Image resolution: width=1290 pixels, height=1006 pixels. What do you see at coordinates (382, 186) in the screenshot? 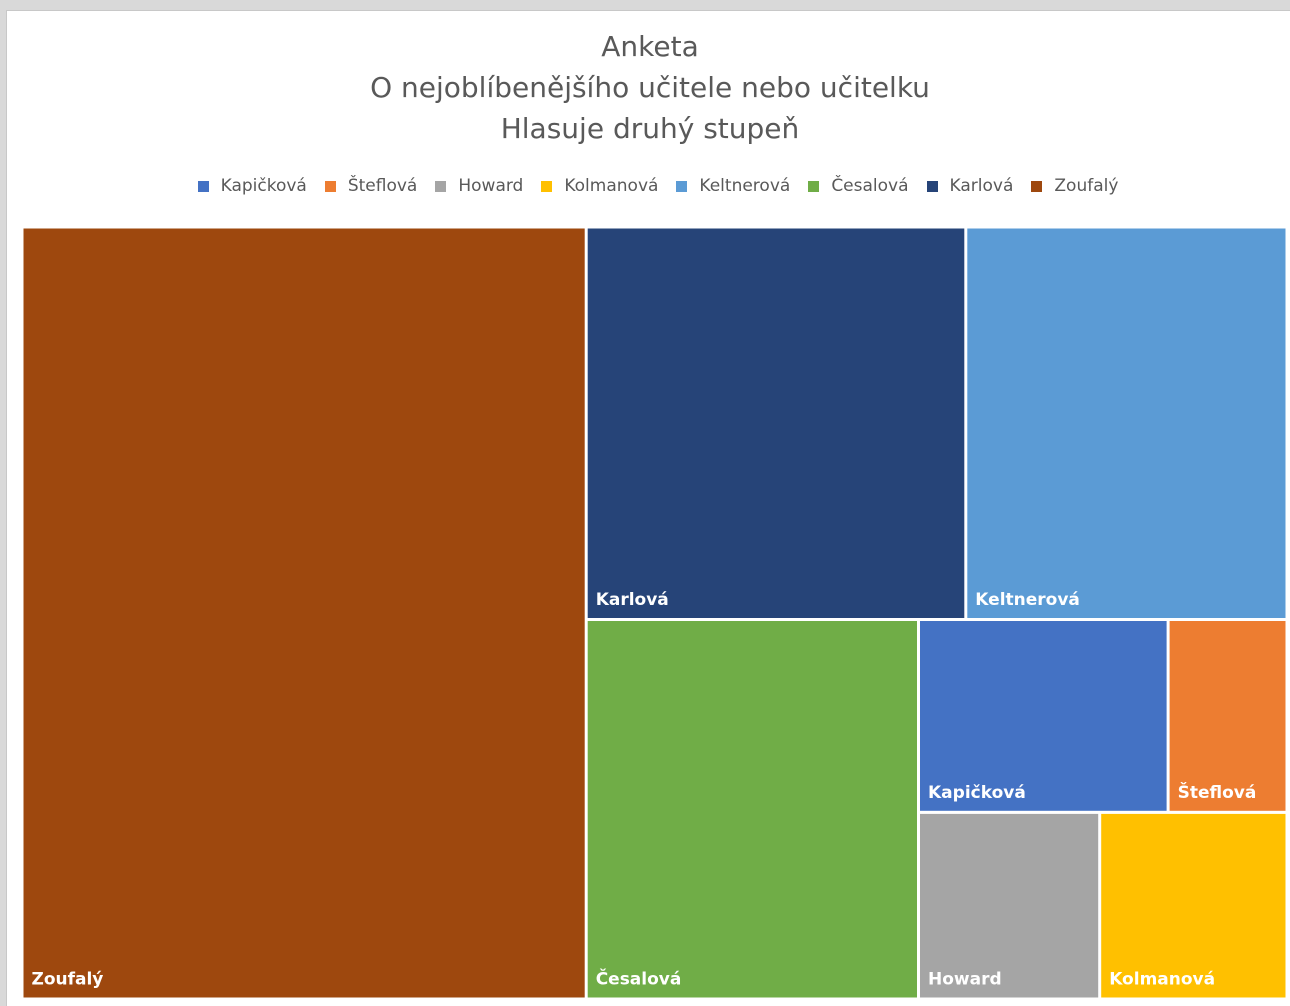
I see `legend-label-steflova: Šteflová` at bounding box center [382, 186].